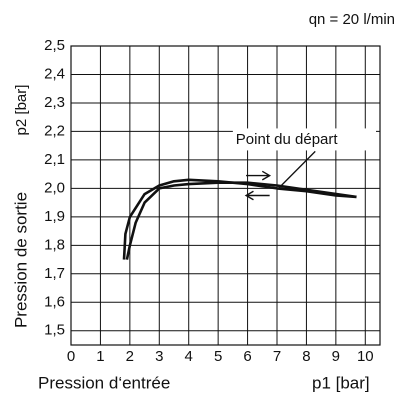 Image resolution: width=414 pixels, height=401 pixels. Describe the element at coordinates (54, 45) in the screenshot. I see `y-tick-label: 2,5` at that location.